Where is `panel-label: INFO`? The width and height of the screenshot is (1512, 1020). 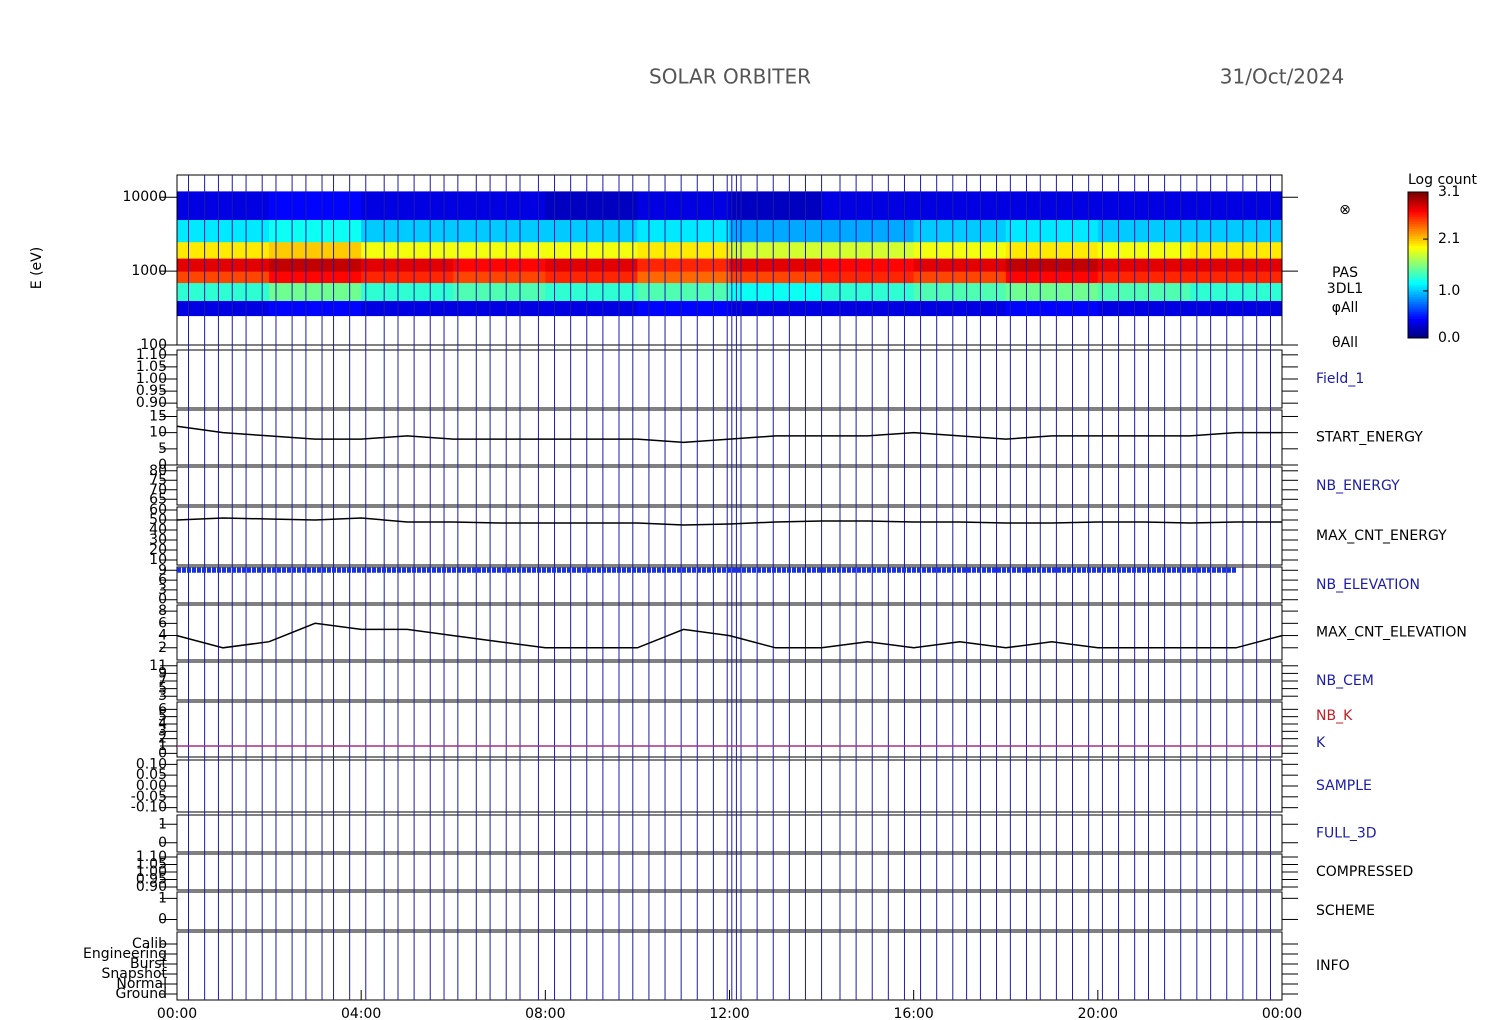 panel-label: INFO is located at coordinates (1333, 966).